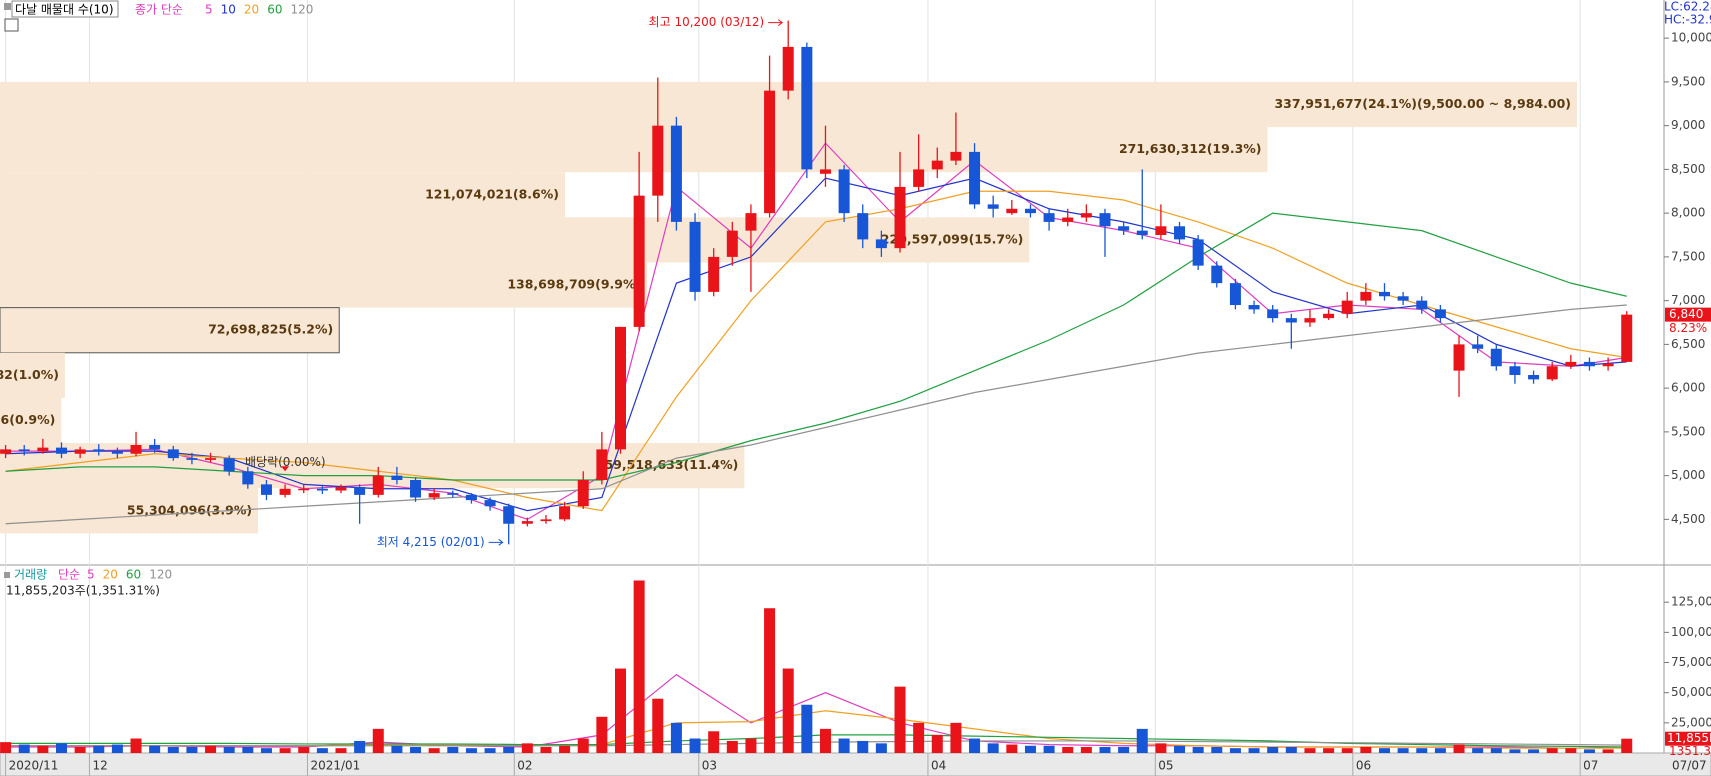 This screenshot has width=1711, height=776. Describe the element at coordinates (99, 766) in the screenshot. I see `x-tick-label: 12` at that location.